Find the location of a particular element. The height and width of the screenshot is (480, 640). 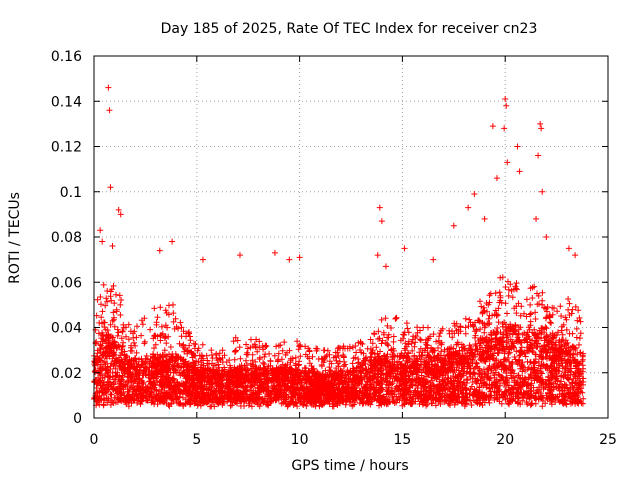

x-tick-label: 20 is located at coordinates (505, 440).